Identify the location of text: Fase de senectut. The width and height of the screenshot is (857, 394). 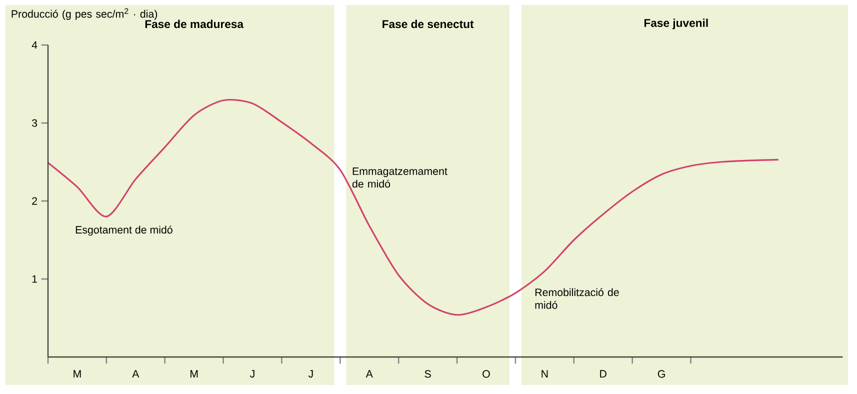
(428, 24).